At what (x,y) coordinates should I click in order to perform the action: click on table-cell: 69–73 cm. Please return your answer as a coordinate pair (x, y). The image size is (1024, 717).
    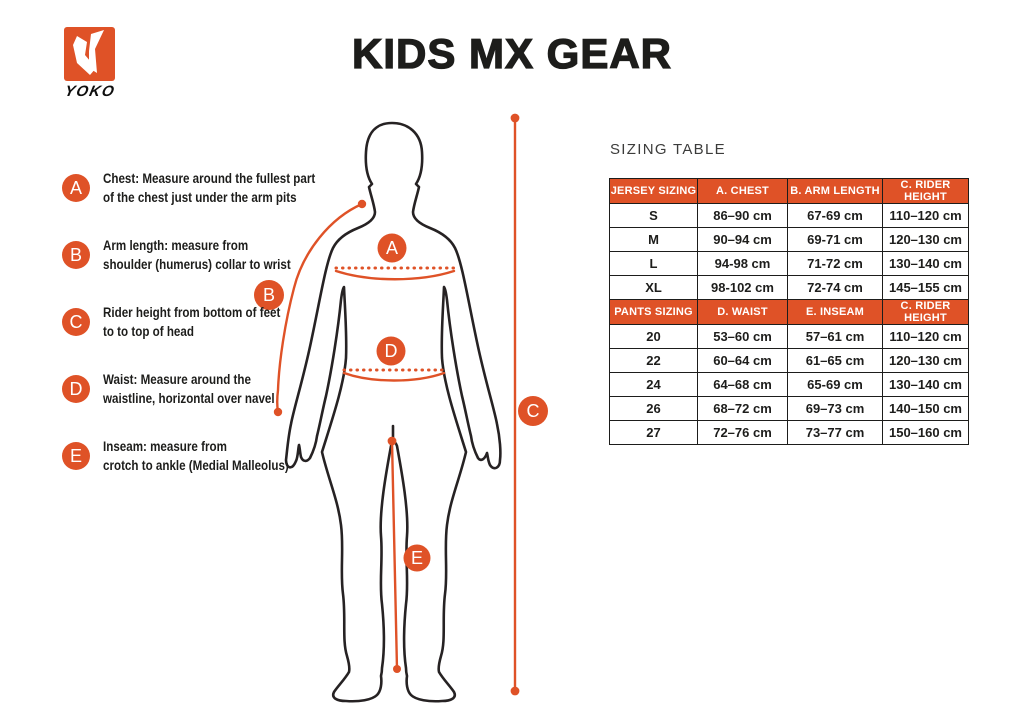
    Looking at the image, I should click on (835, 408).